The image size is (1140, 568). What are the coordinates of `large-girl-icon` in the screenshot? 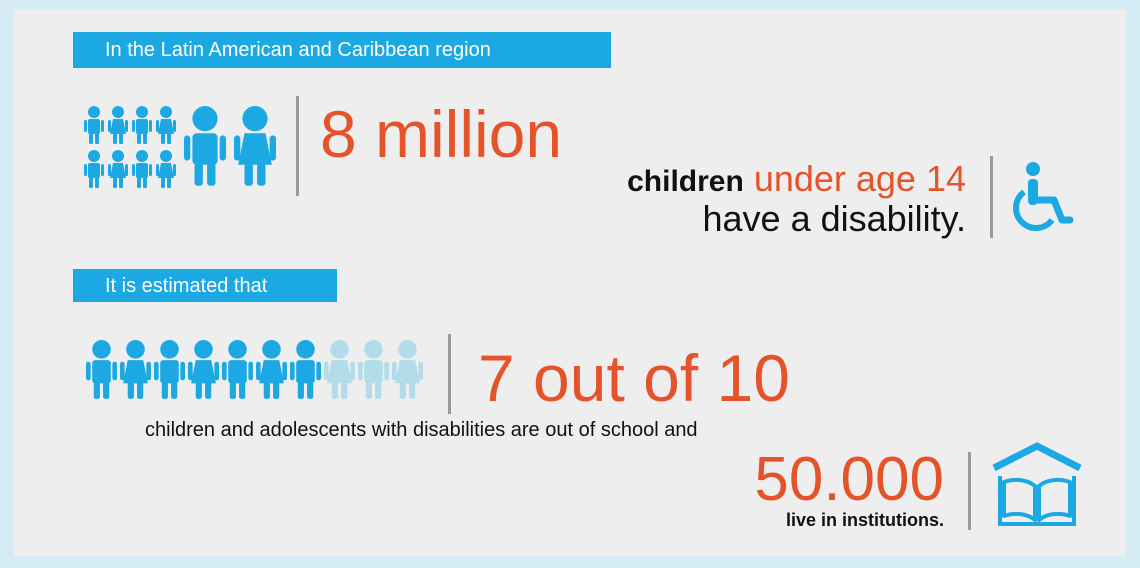 It's located at (255, 146).